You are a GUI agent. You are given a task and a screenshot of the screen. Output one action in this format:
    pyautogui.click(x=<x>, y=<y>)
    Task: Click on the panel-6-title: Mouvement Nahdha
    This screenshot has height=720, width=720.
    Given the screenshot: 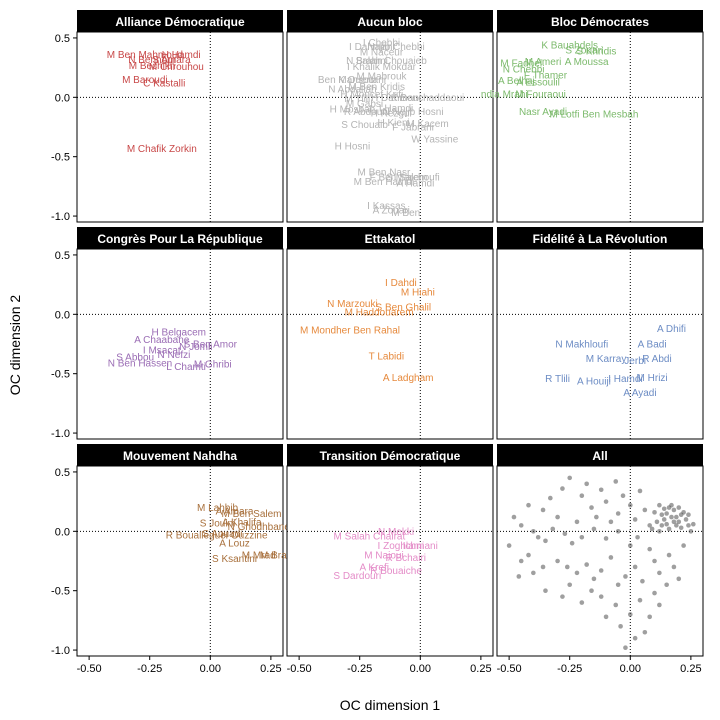 What is the action you would take?
    pyautogui.click(x=180, y=456)
    